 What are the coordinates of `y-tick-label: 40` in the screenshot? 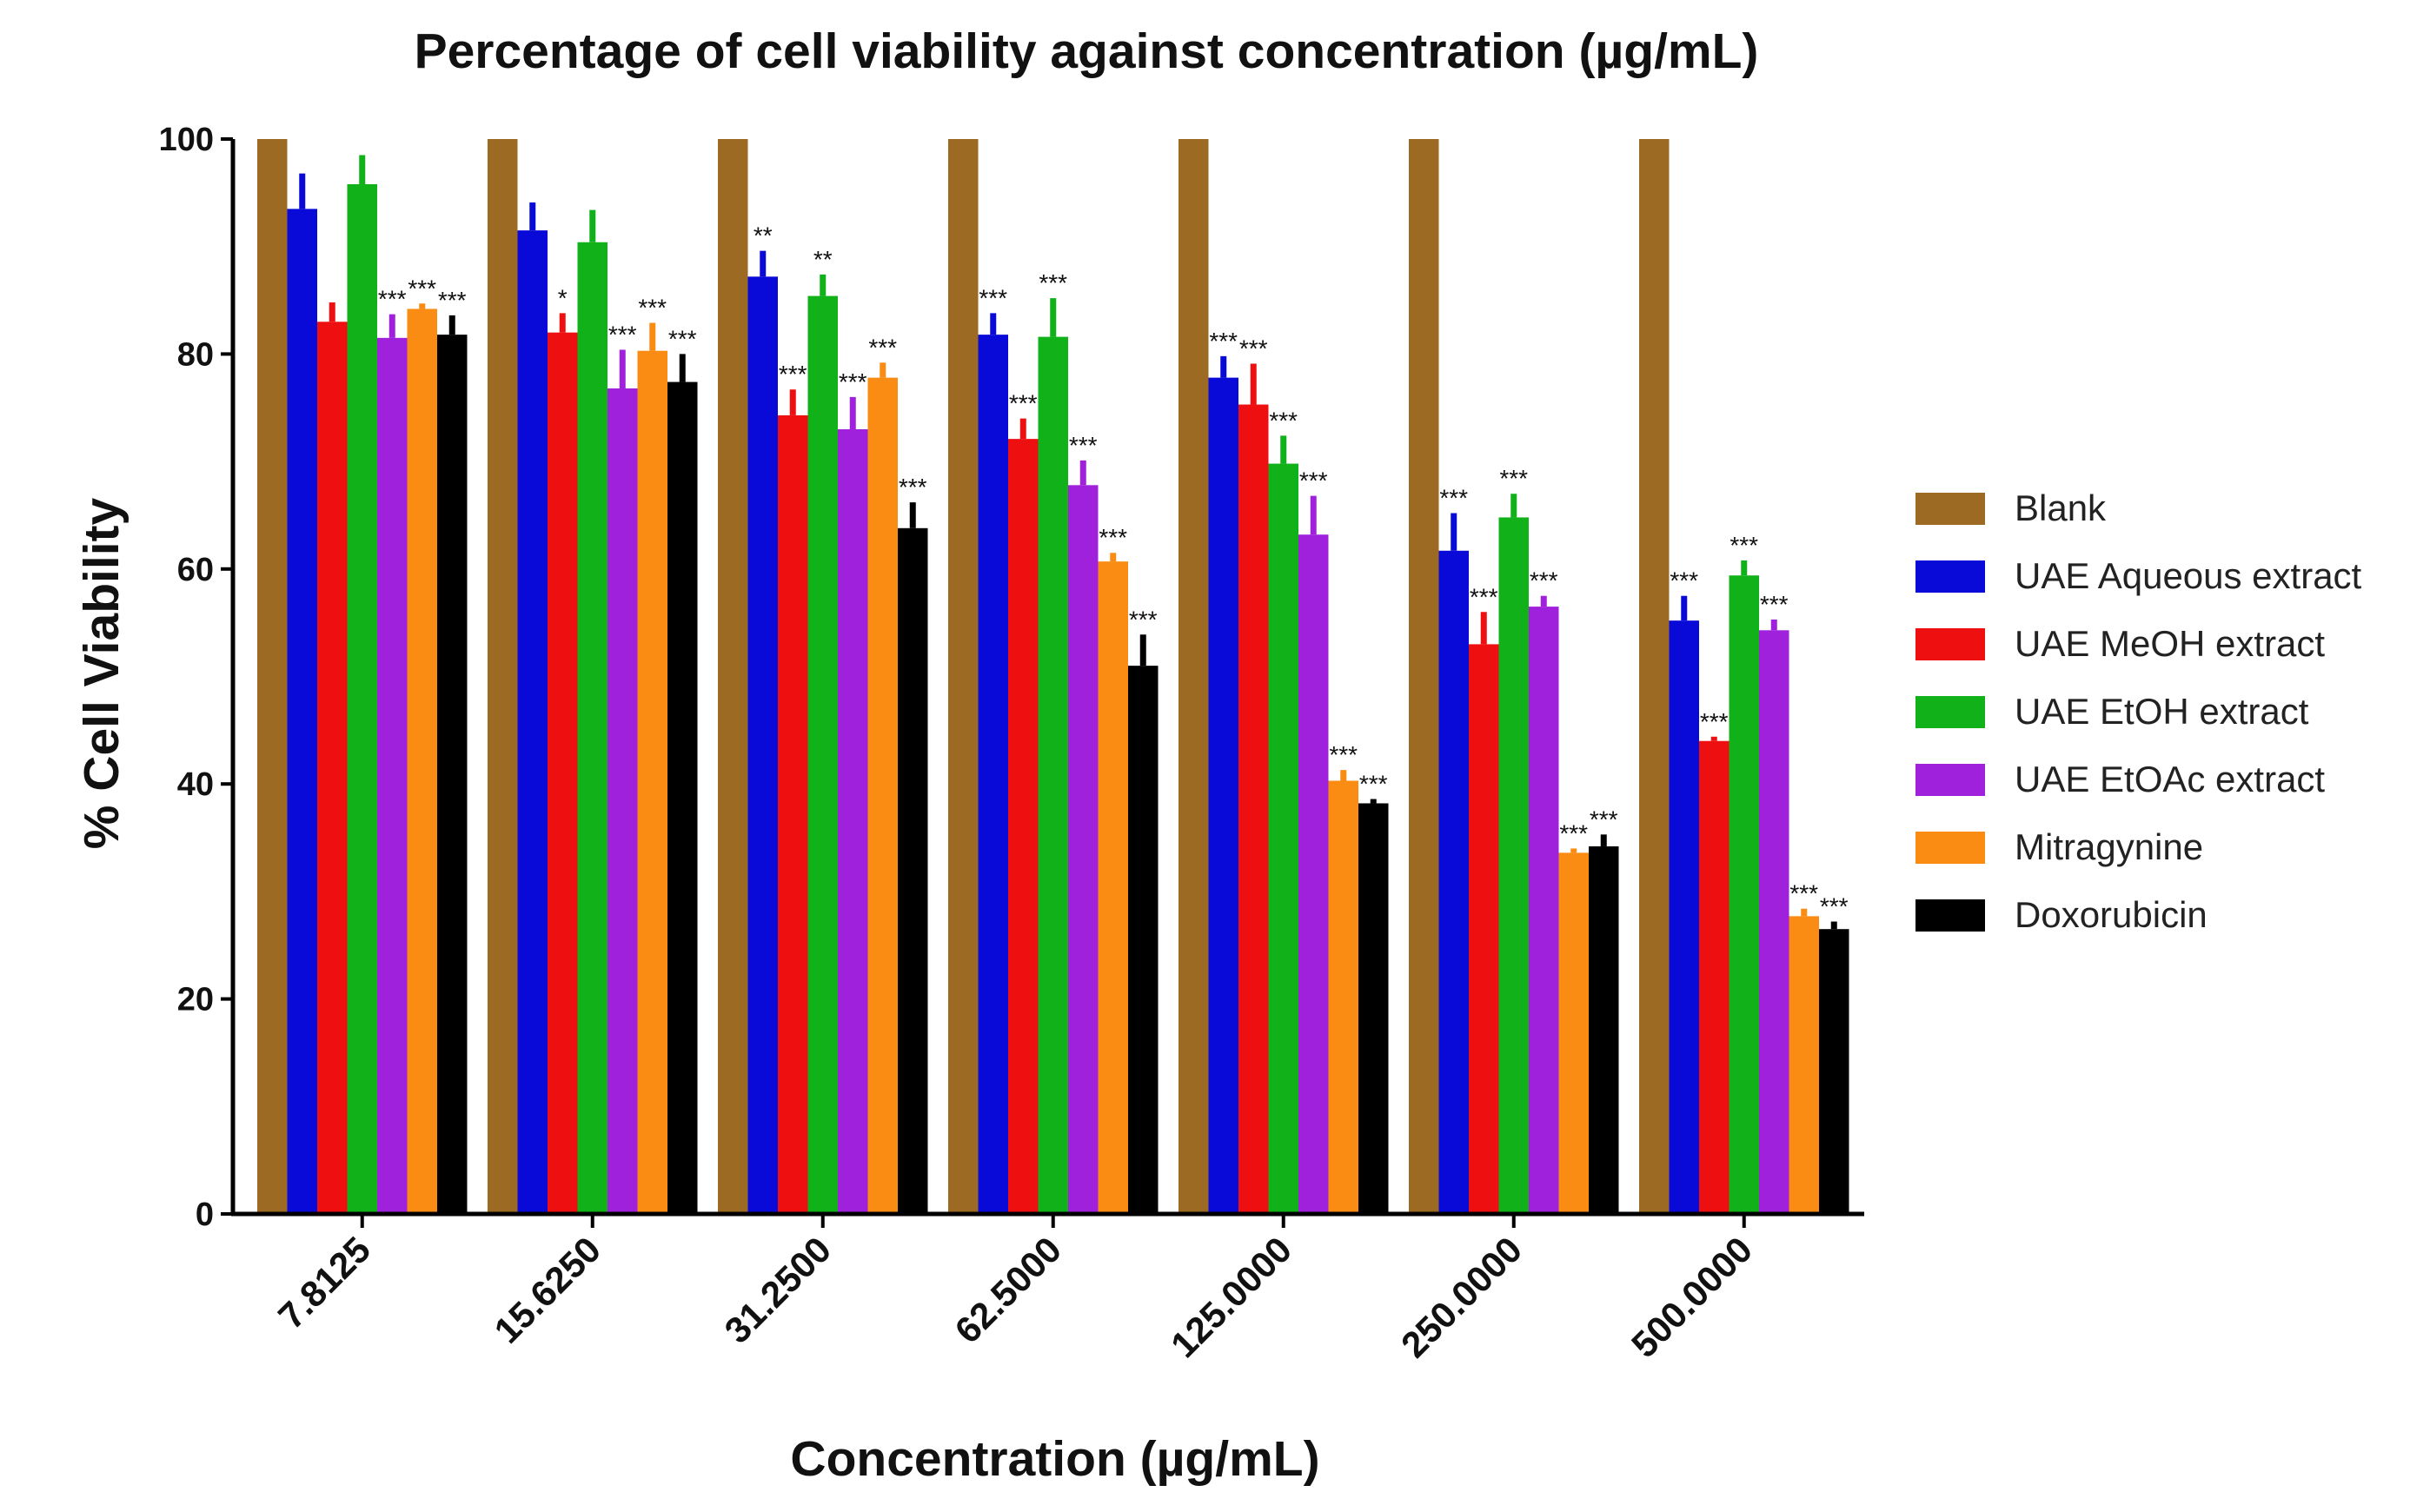 It's located at (195, 784).